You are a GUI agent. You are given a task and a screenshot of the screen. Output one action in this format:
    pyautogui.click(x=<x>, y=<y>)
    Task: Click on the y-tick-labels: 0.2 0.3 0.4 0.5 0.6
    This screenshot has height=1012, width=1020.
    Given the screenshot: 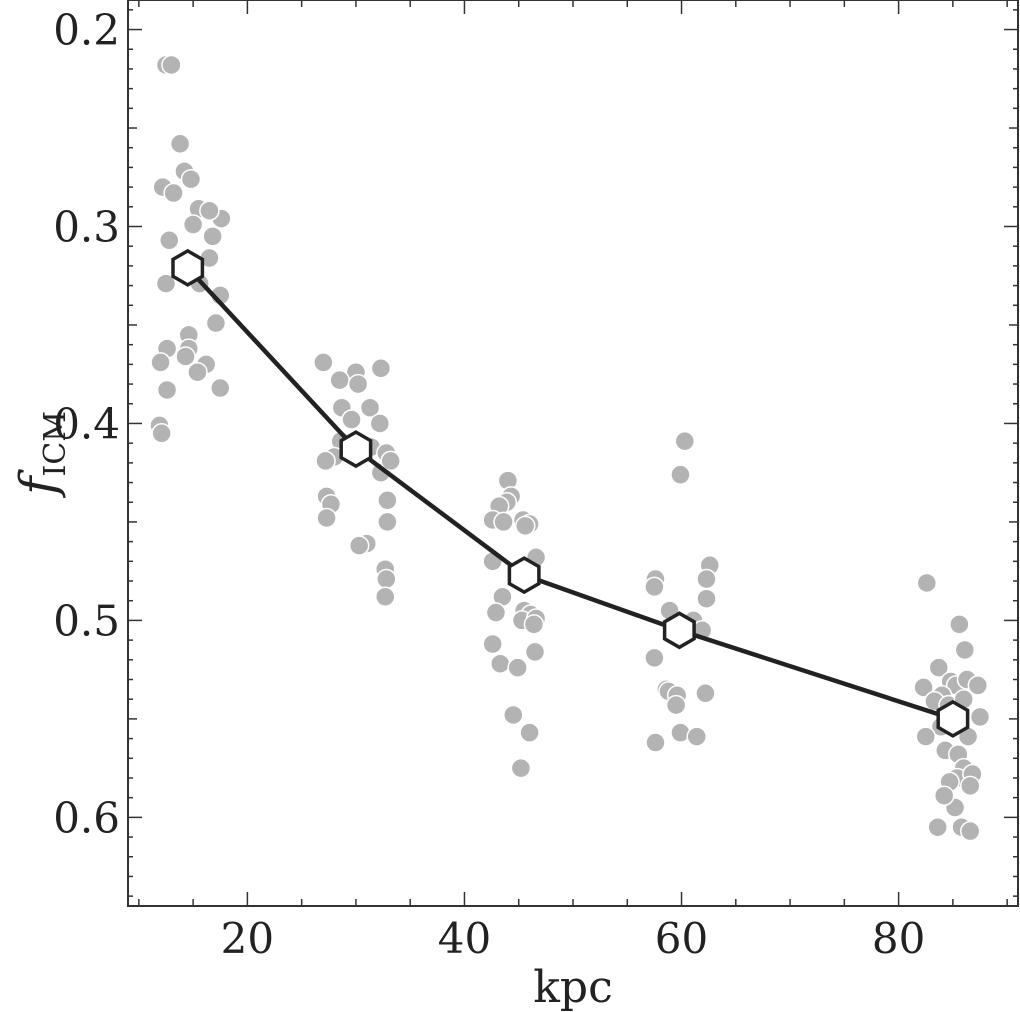 What is the action you would take?
    pyautogui.click(x=86, y=424)
    